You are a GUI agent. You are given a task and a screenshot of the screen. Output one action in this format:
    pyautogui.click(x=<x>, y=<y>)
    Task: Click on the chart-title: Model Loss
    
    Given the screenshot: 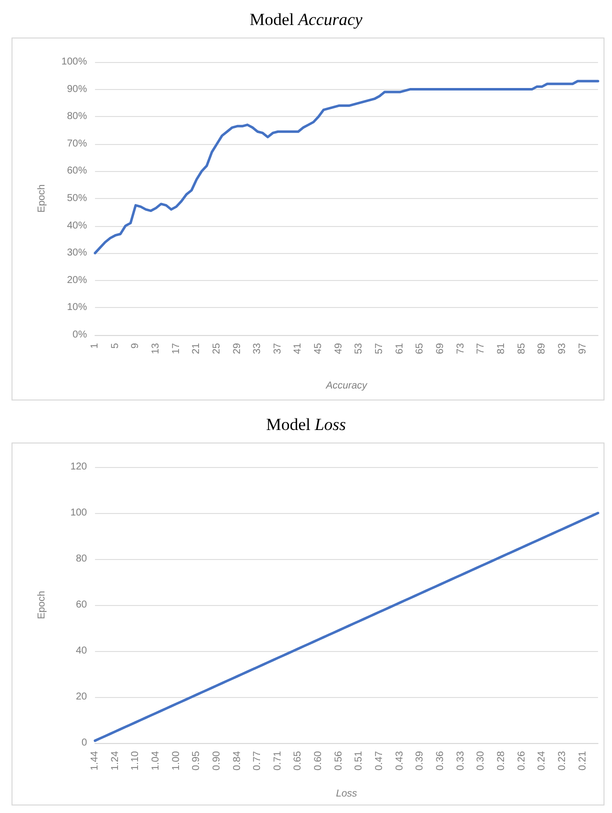 What is the action you would take?
    pyautogui.click(x=306, y=424)
    